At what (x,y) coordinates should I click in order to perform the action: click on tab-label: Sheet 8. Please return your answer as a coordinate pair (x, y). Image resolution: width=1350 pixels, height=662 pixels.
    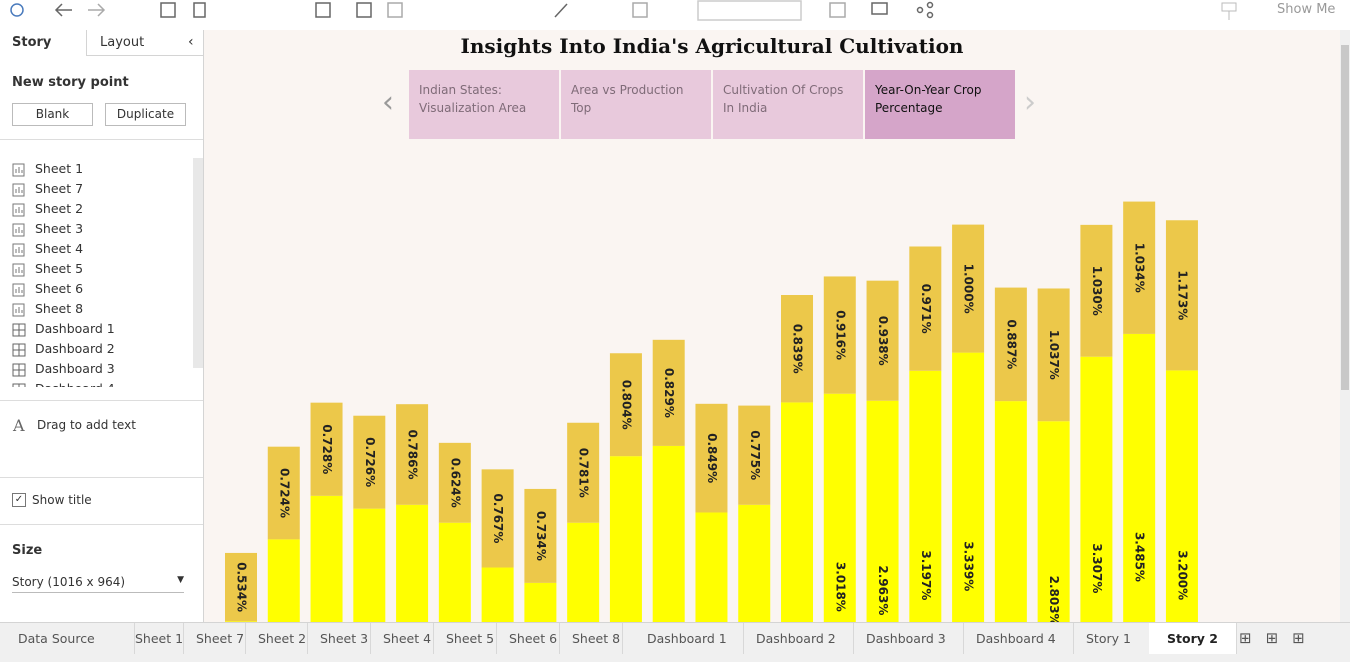
    Looking at the image, I should click on (596, 638).